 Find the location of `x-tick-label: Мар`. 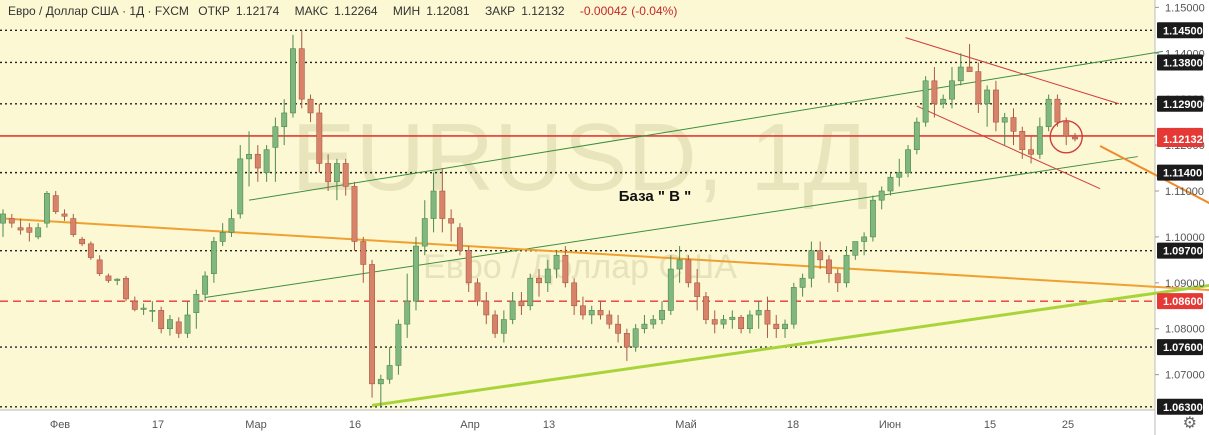

x-tick-label: Мар is located at coordinates (256, 425).